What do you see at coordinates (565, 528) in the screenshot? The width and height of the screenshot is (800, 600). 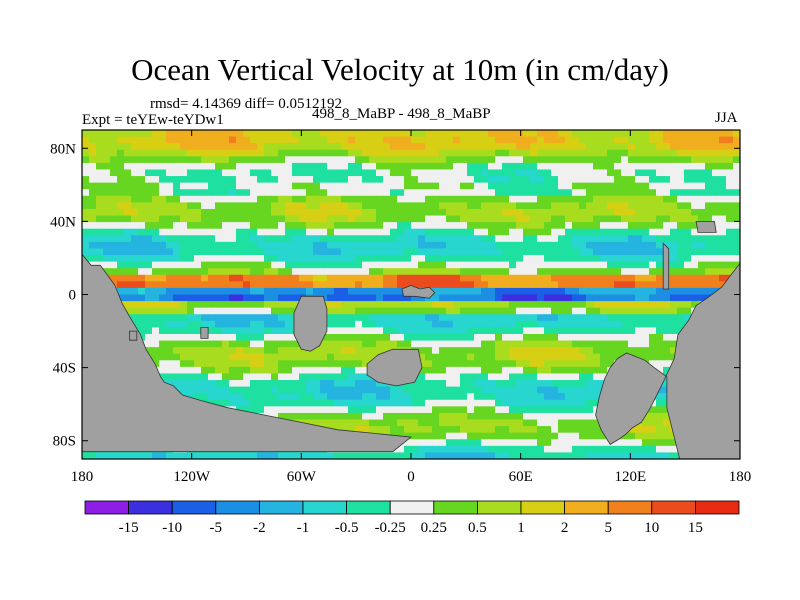 I see `colorbar-label: 2` at bounding box center [565, 528].